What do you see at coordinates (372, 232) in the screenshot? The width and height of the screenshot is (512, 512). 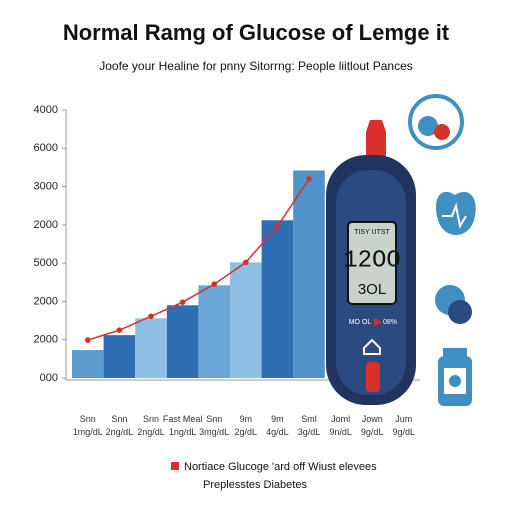 I see `meter-top: TISY UTST` at bounding box center [372, 232].